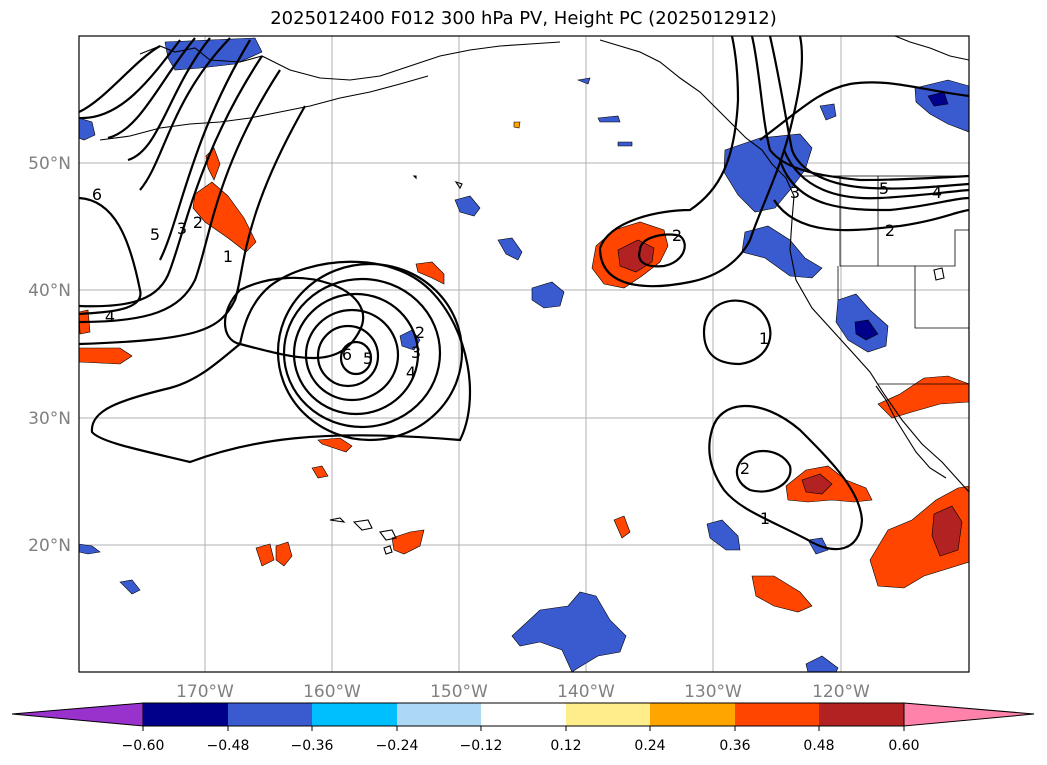 The height and width of the screenshot is (765, 1047). I want to click on colorbar-tick-label: 0.48, so click(818, 746).